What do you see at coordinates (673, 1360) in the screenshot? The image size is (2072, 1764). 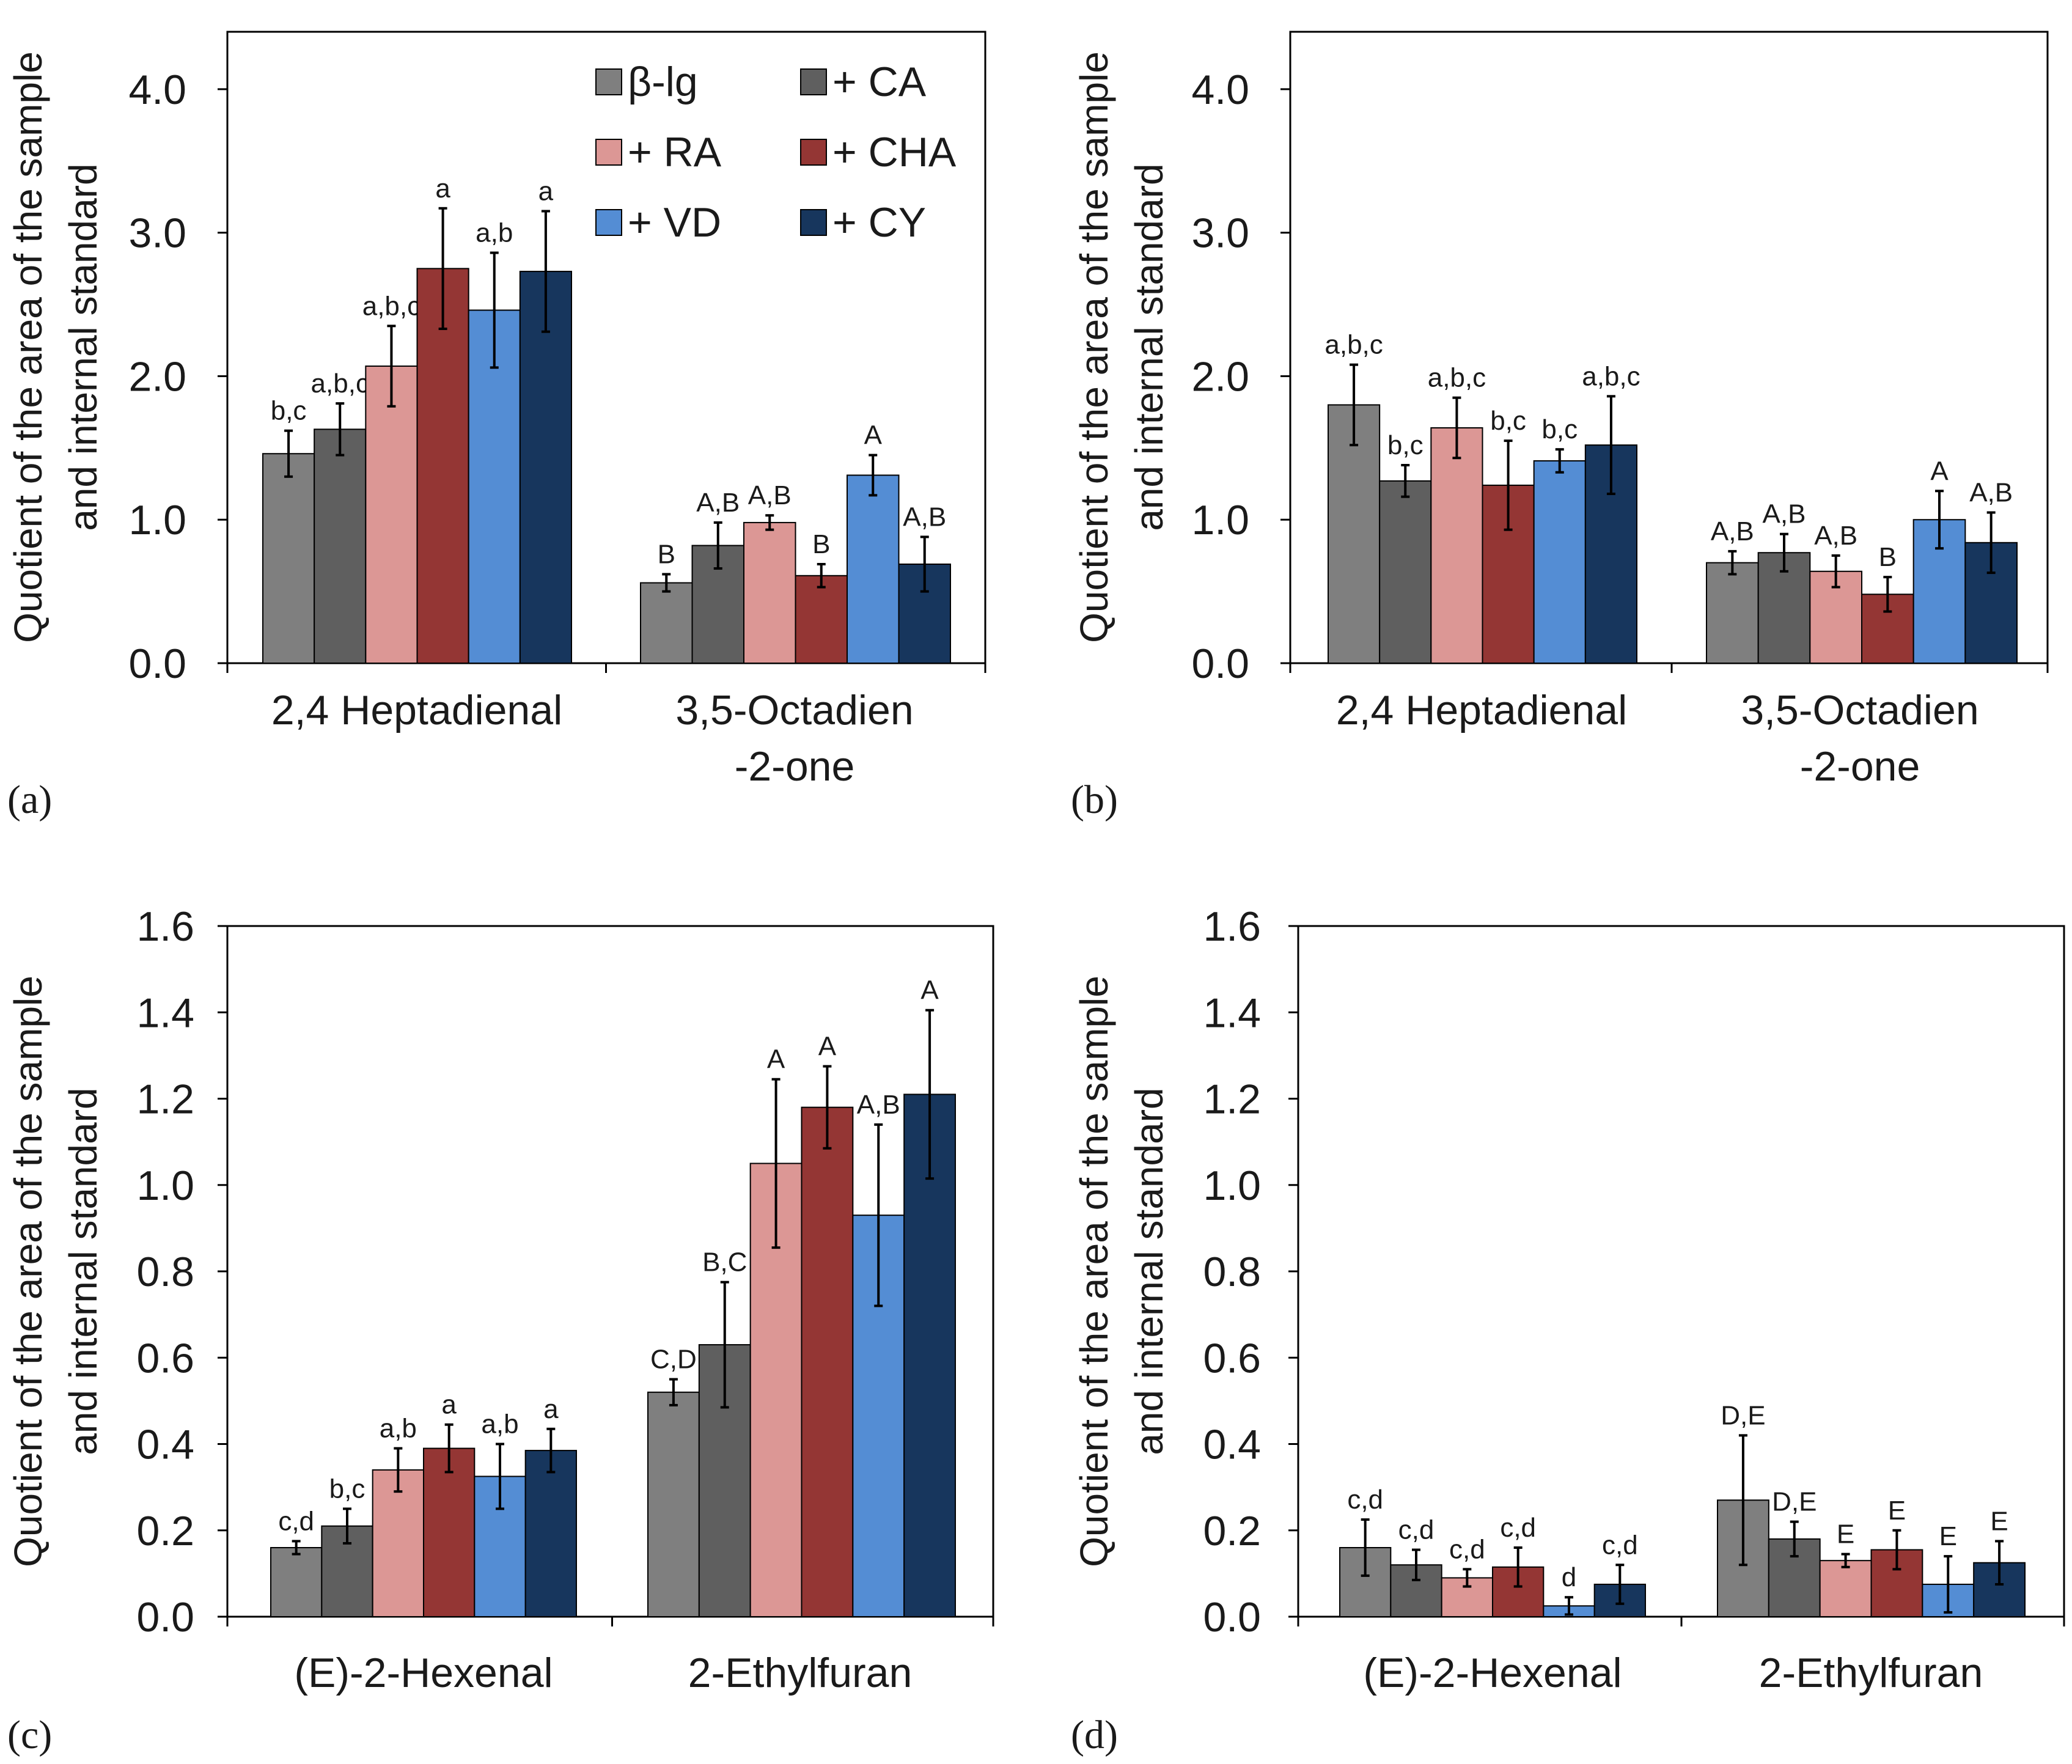 I see `significance-label: C,D` at bounding box center [673, 1360].